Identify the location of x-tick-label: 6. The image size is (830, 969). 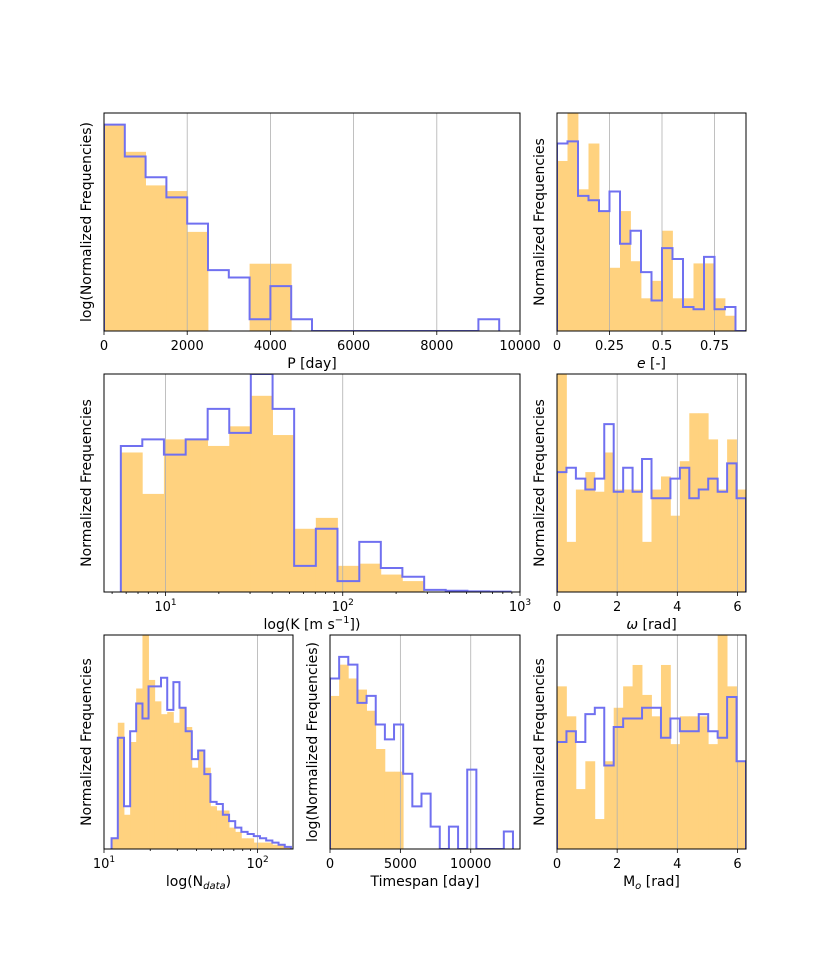
(737, 864).